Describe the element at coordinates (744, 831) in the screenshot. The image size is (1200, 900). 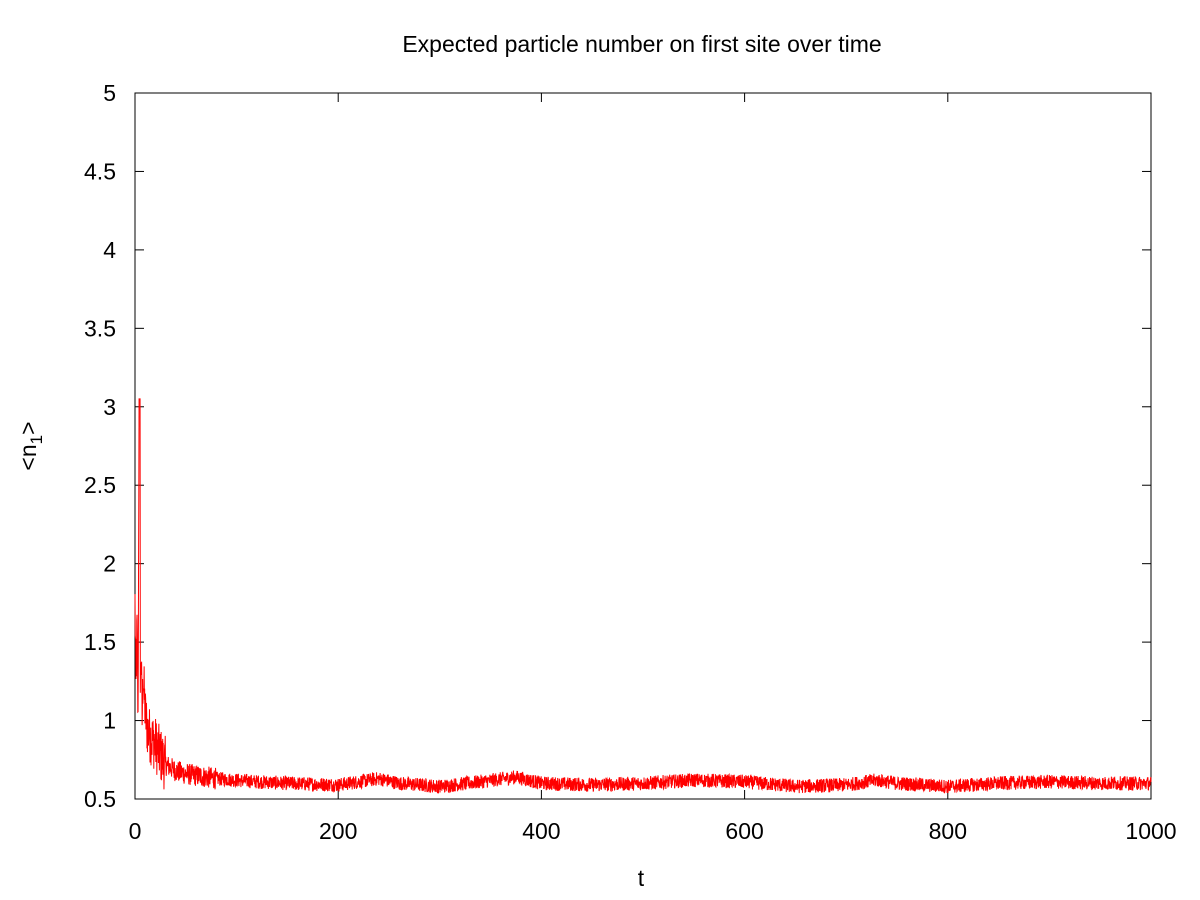
I see `x-tick-label: 600` at that location.